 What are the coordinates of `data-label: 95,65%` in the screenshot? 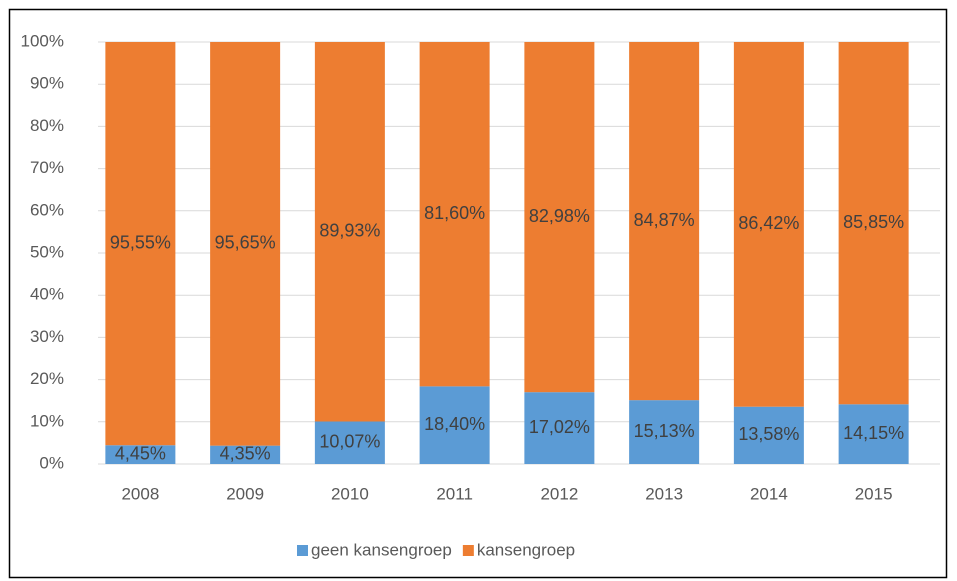 It's located at (245, 243).